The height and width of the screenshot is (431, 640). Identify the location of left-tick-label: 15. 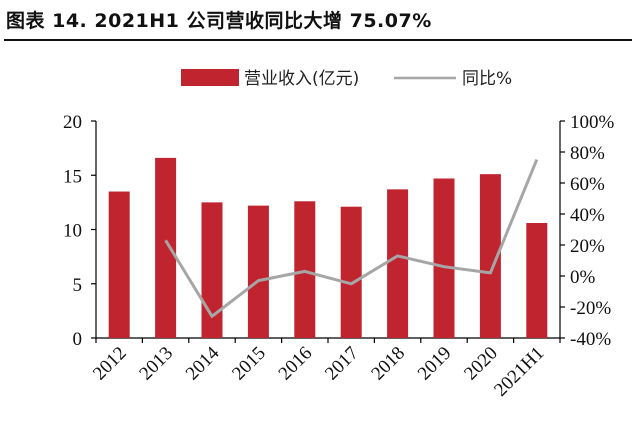
(72, 176).